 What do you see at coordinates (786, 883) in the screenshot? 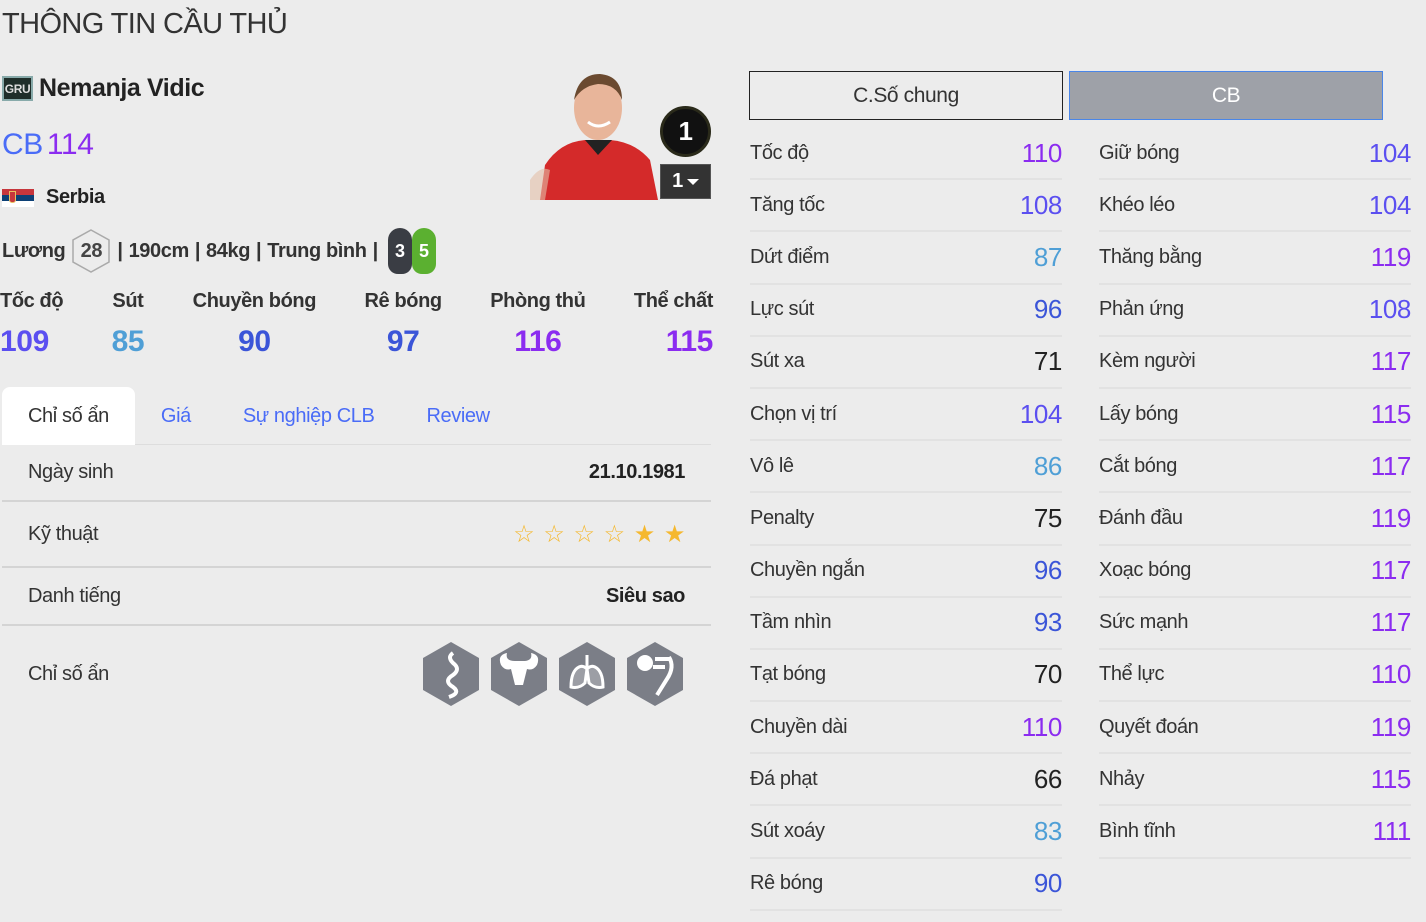
I see `stat-label: Rê bóng` at bounding box center [786, 883].